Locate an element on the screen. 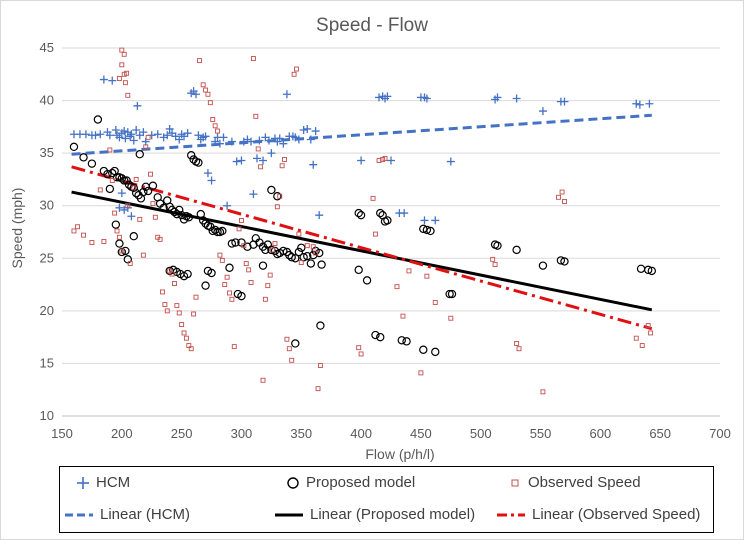 The width and height of the screenshot is (744, 540). x-tick-label: 600 is located at coordinates (601, 433).